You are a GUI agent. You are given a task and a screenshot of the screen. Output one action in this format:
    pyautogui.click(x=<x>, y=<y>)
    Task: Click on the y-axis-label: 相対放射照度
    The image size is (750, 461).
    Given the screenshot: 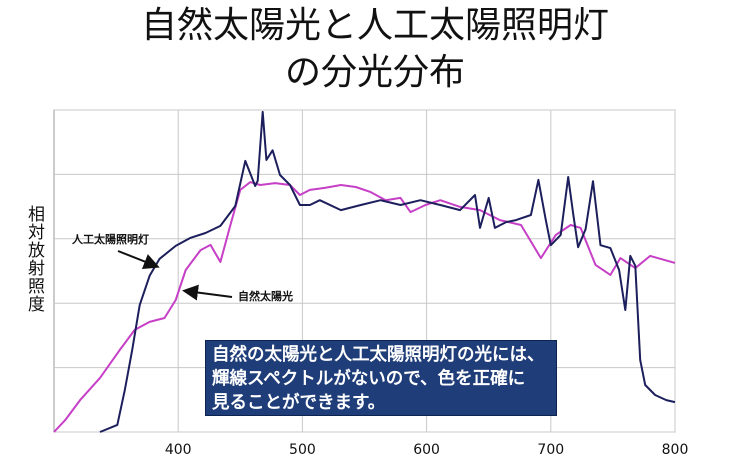 What is the action you would take?
    pyautogui.click(x=34, y=259)
    